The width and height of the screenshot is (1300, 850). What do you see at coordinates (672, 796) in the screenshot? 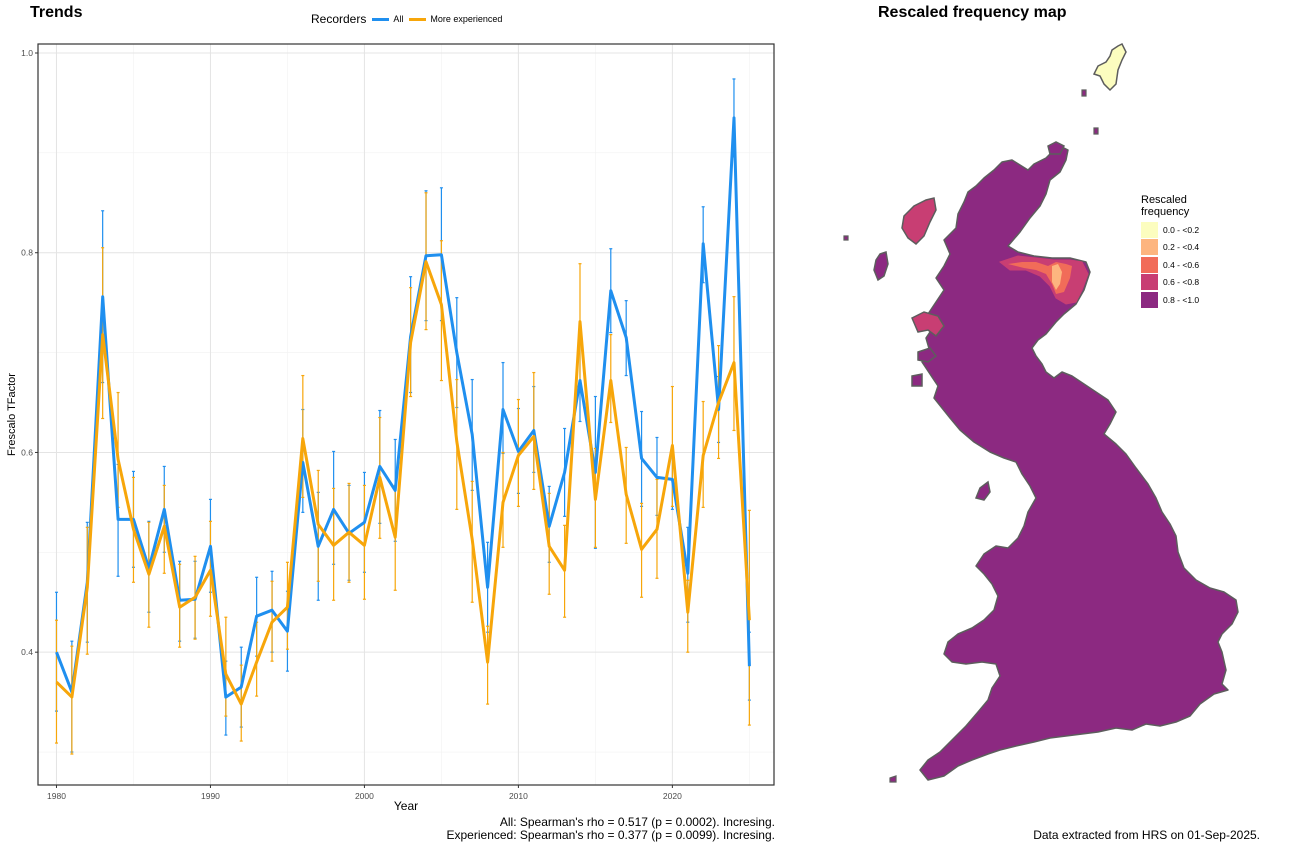
I see `x-tick-label: 2020` at bounding box center [672, 796].